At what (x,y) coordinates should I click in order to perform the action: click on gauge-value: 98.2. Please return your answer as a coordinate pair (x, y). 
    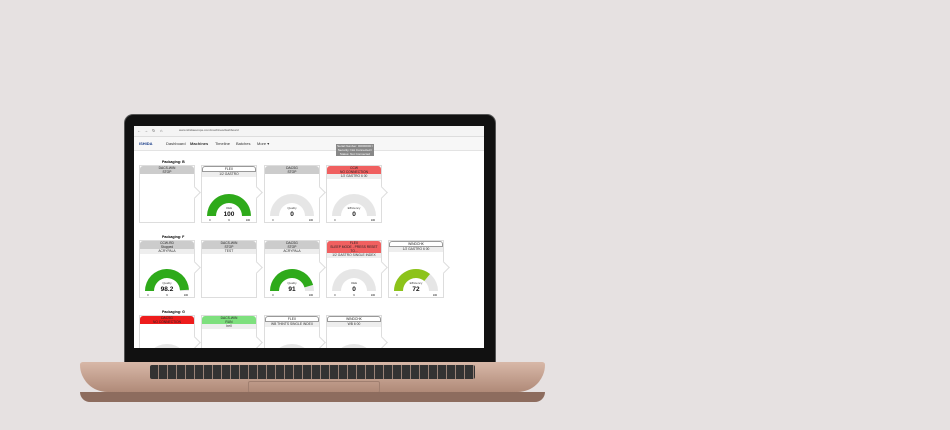
    Looking at the image, I should click on (167, 289).